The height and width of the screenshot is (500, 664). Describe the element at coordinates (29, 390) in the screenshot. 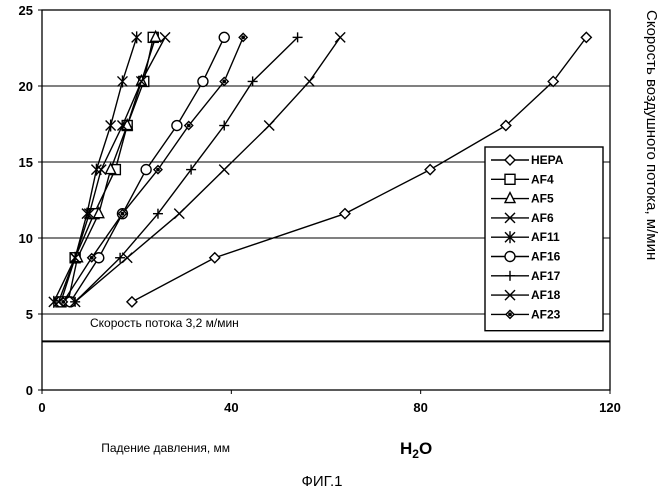

I see `y-tick-label: 0` at that location.